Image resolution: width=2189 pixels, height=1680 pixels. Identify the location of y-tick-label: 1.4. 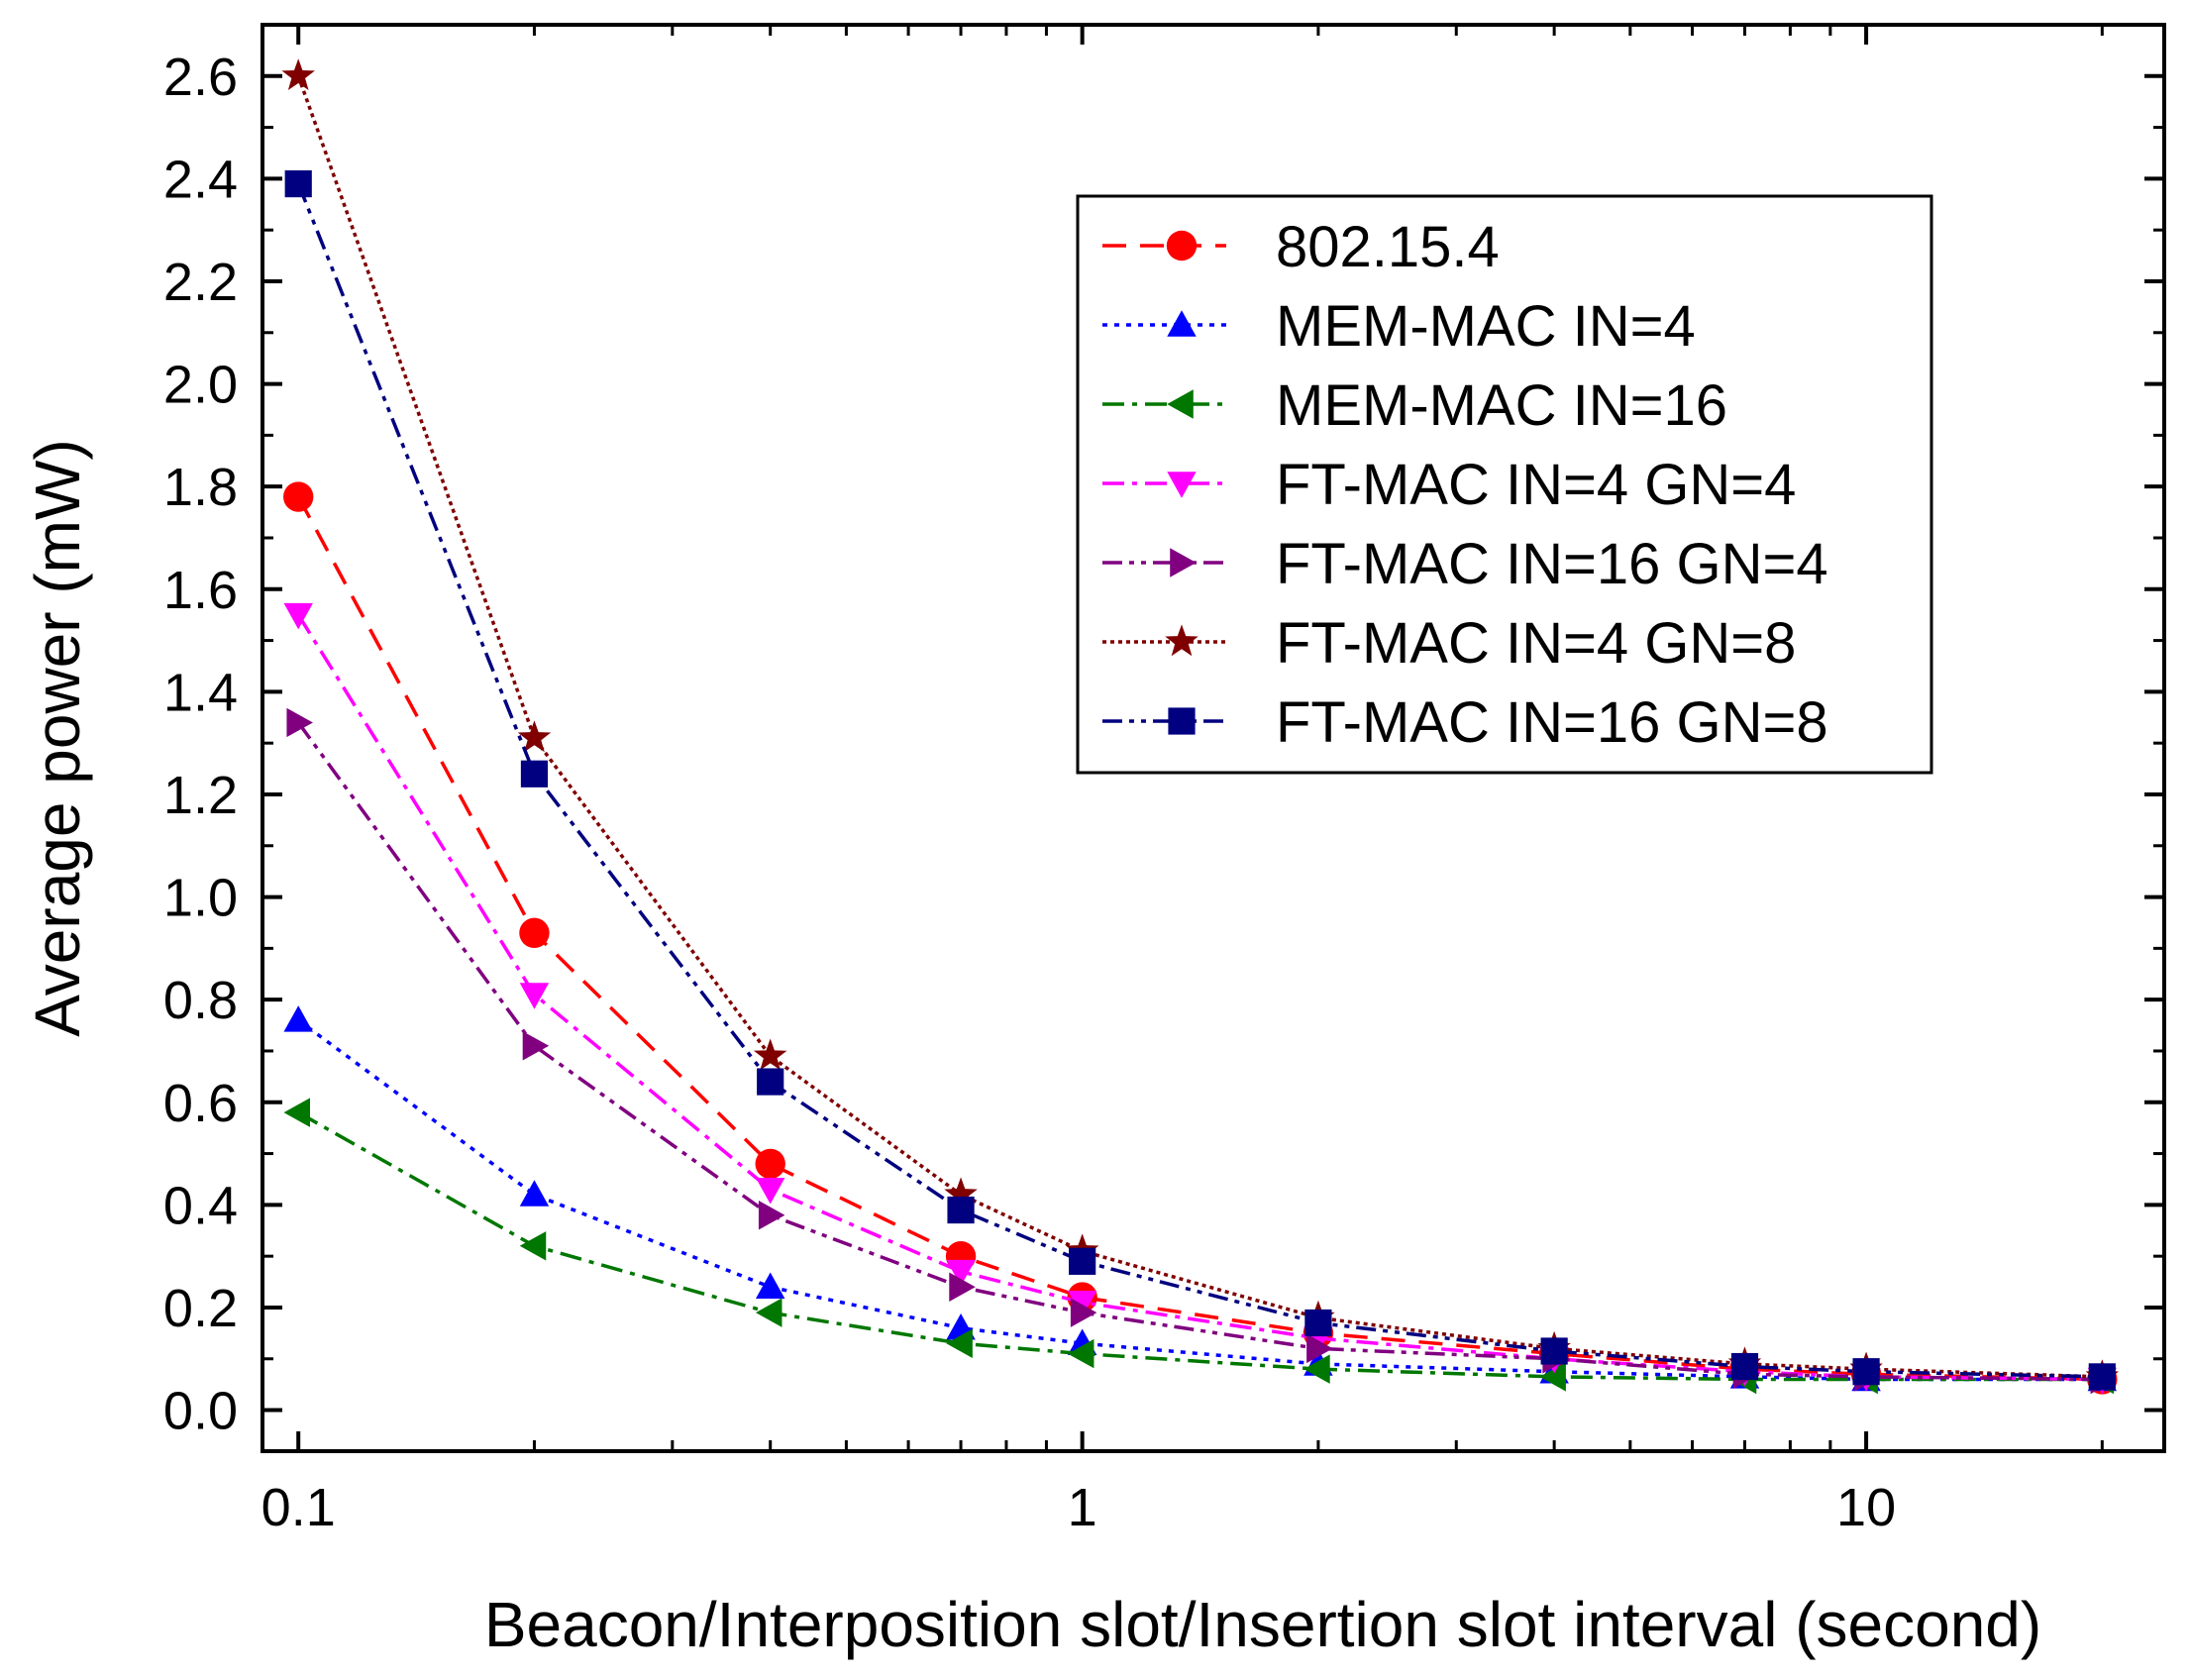
(201, 692).